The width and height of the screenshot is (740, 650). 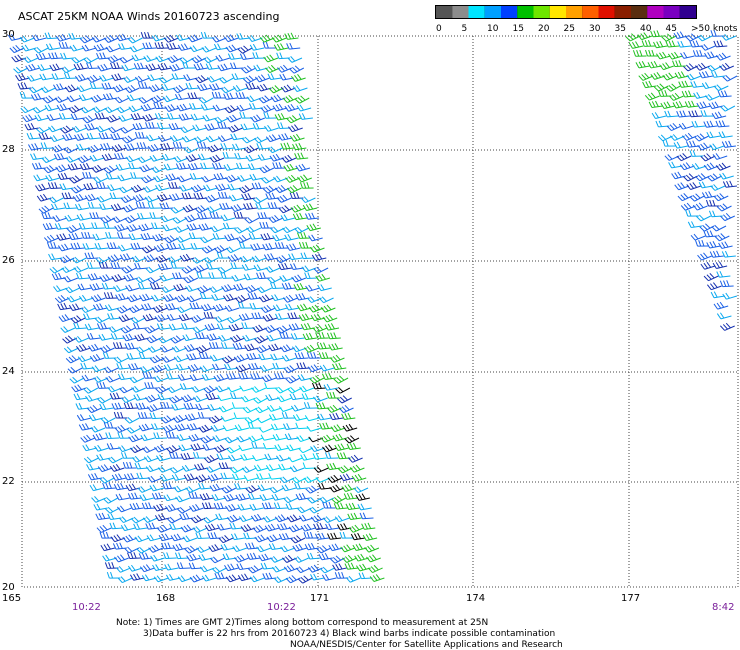 I want to click on lon-label-177: 177, so click(x=630, y=598).